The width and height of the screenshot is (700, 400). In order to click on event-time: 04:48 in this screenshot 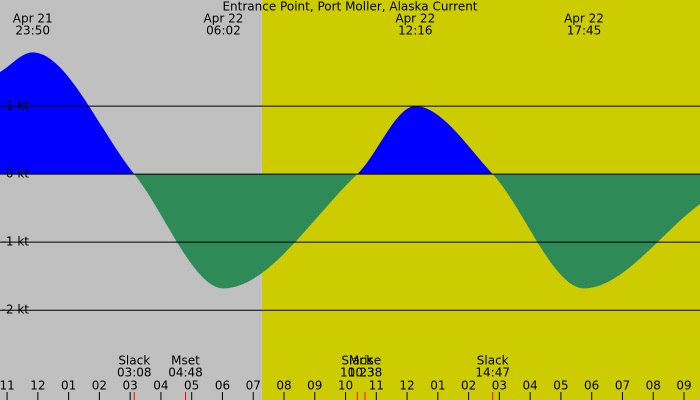, I will do `click(185, 373)`.